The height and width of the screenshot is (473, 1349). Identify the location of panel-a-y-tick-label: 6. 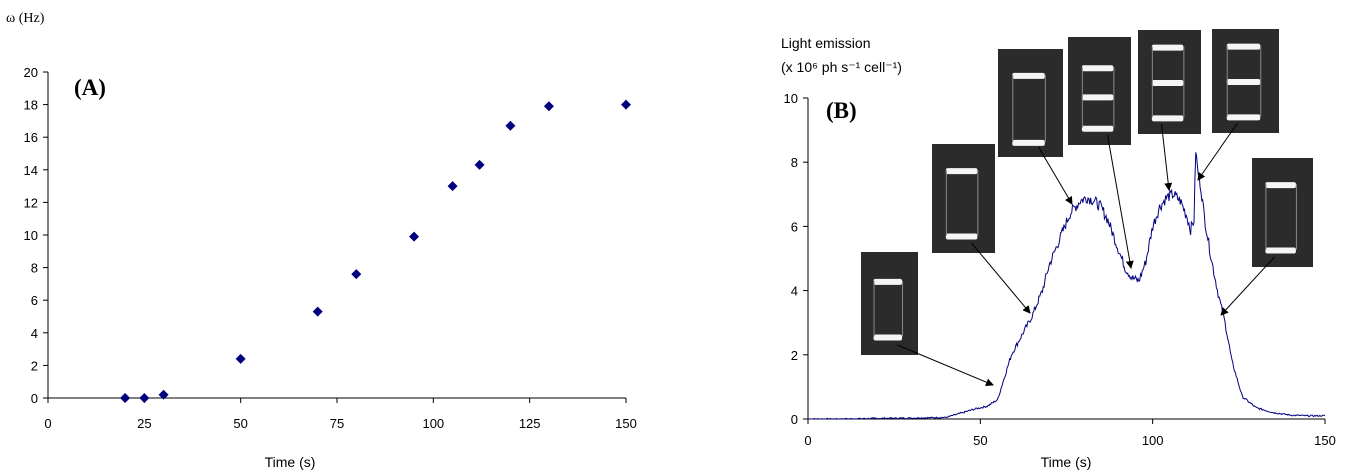
(34, 300).